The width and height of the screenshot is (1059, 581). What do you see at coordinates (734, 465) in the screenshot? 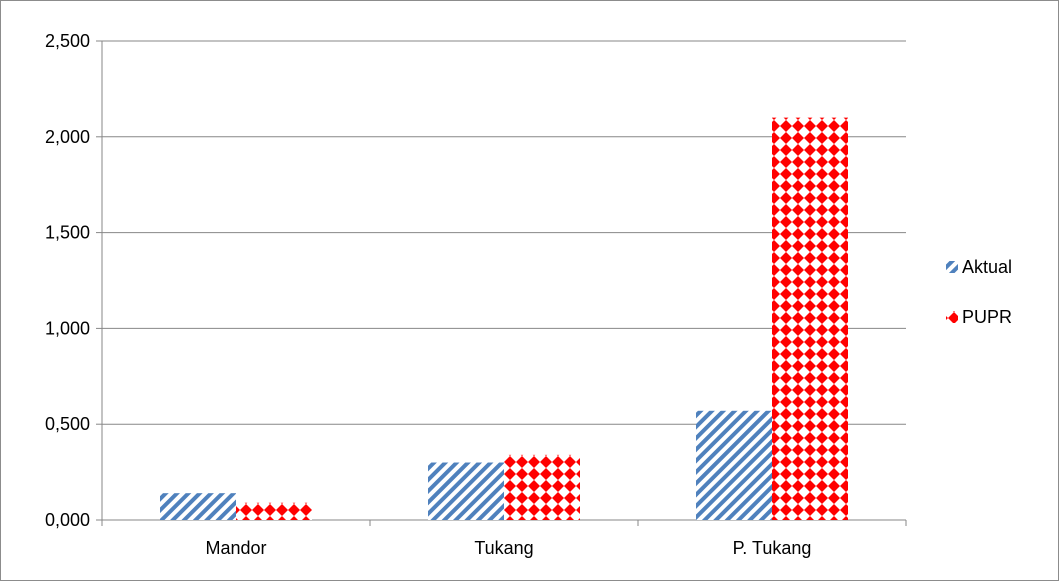
I see `bar-aktual-p-tukang` at bounding box center [734, 465].